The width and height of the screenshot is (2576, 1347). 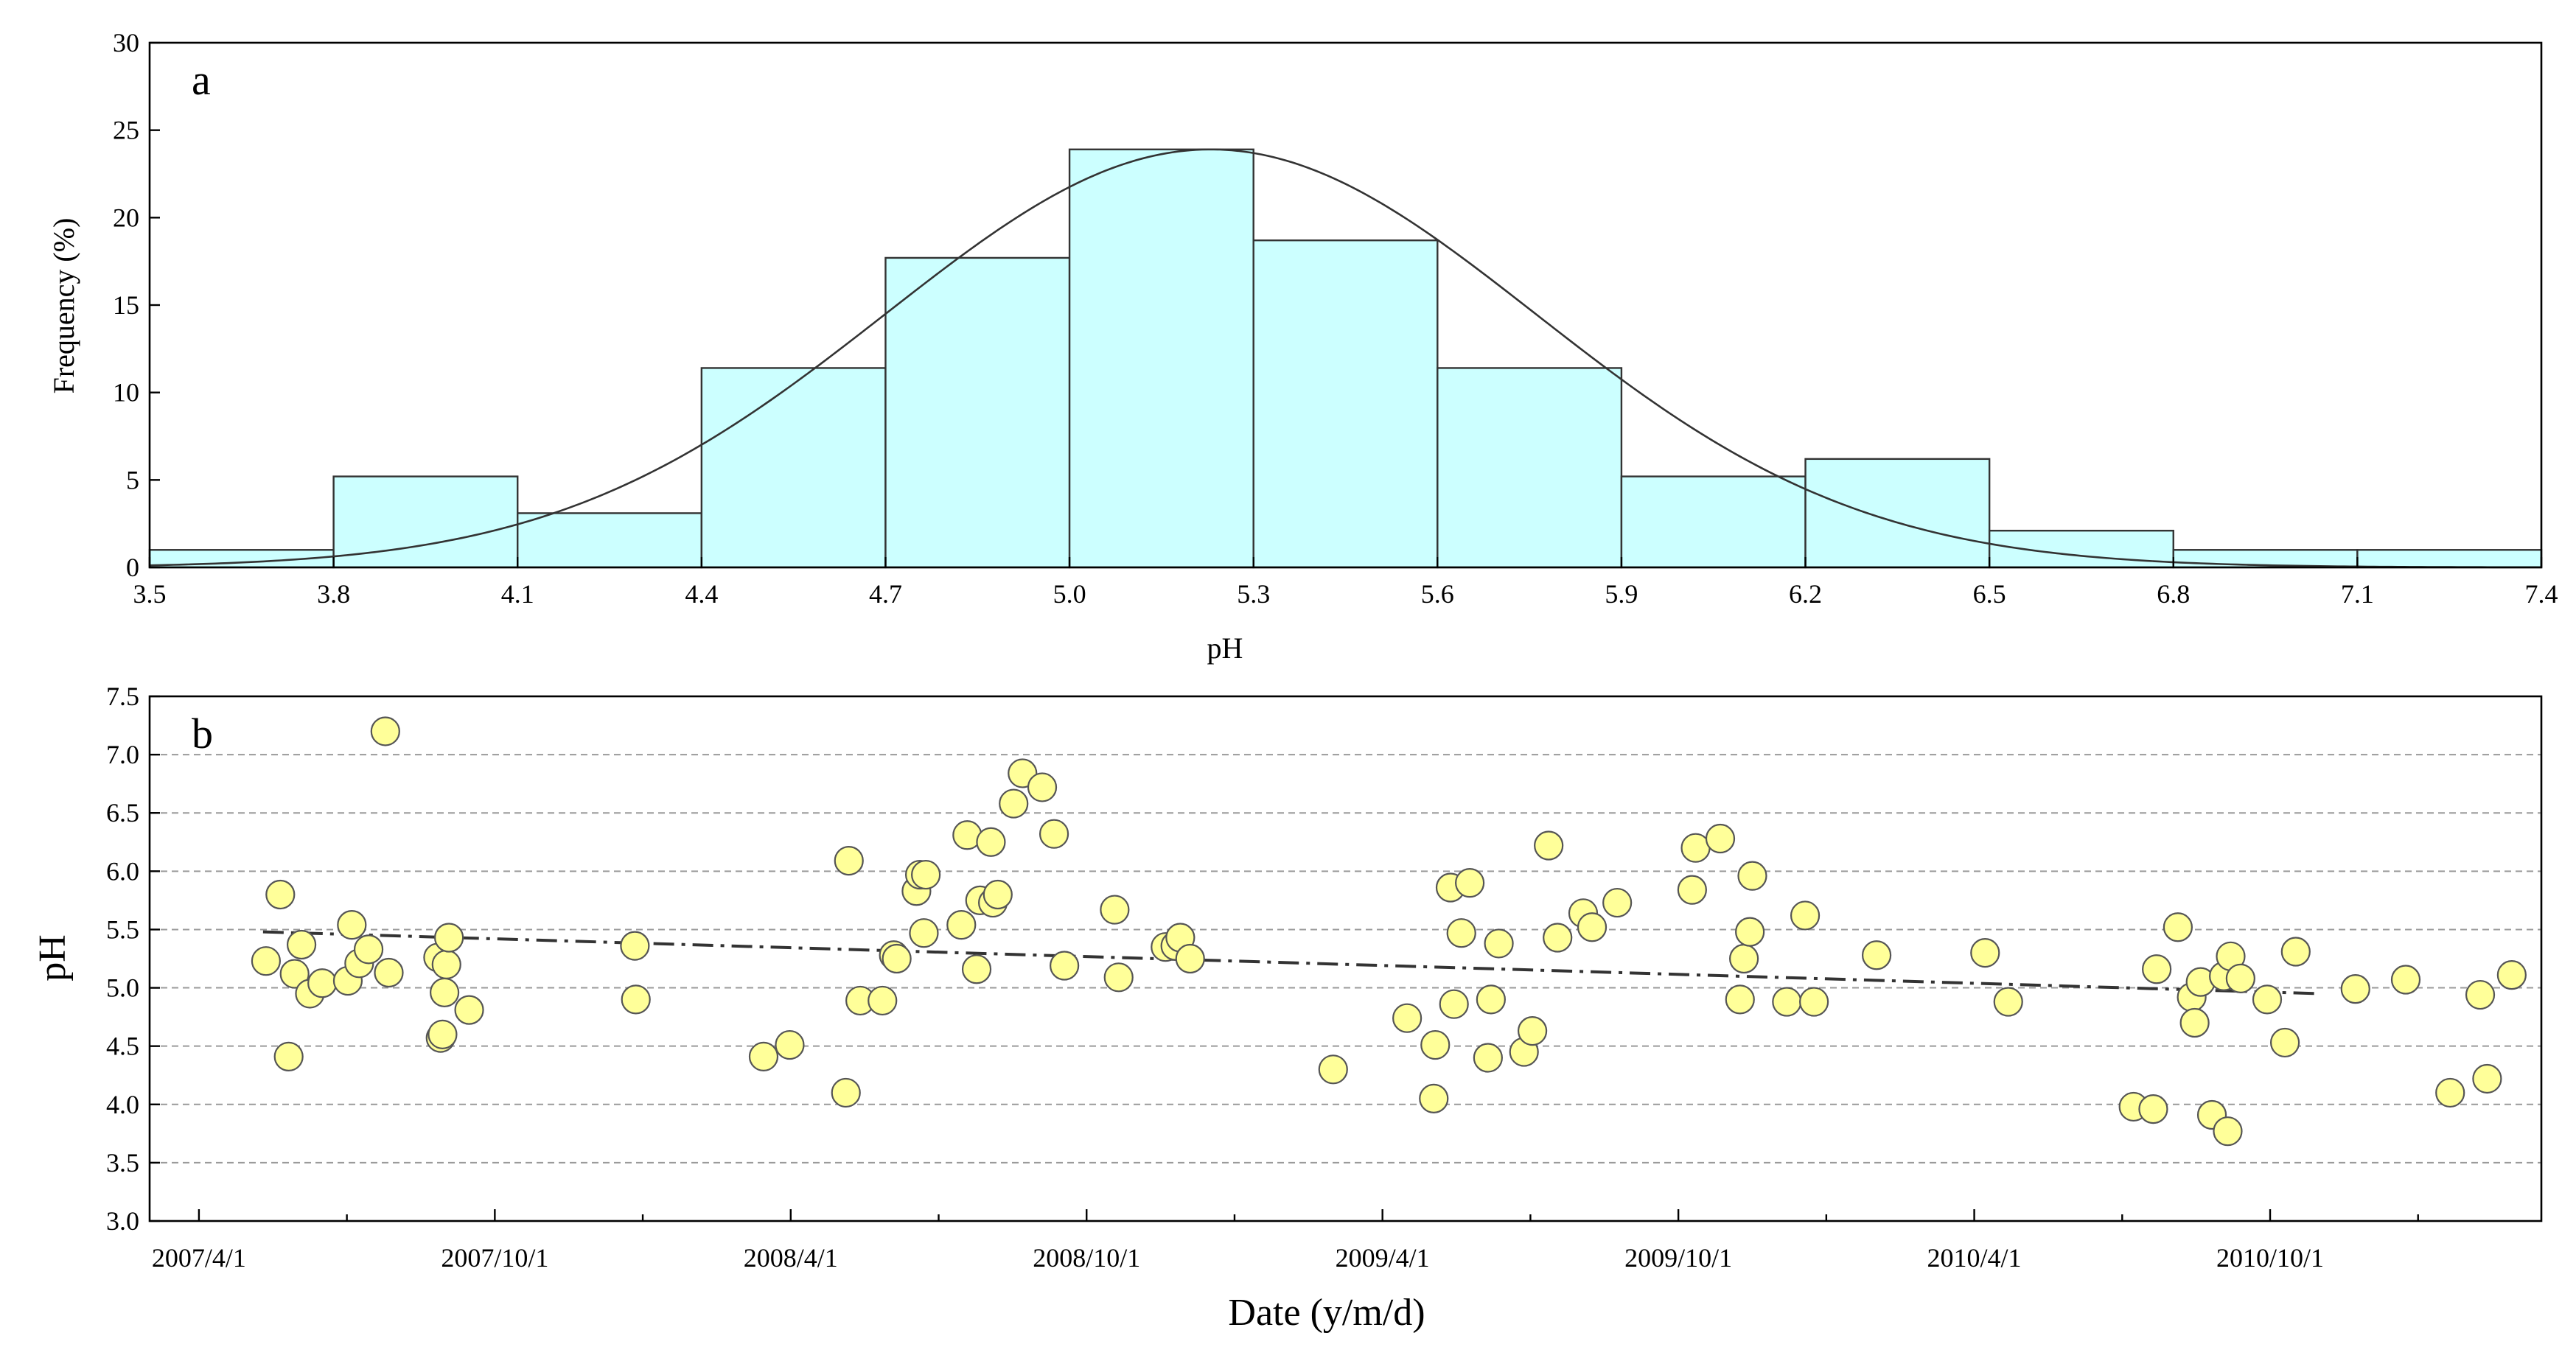 I want to click on x-tick-label: 2008/10/1, so click(x=1086, y=1258).